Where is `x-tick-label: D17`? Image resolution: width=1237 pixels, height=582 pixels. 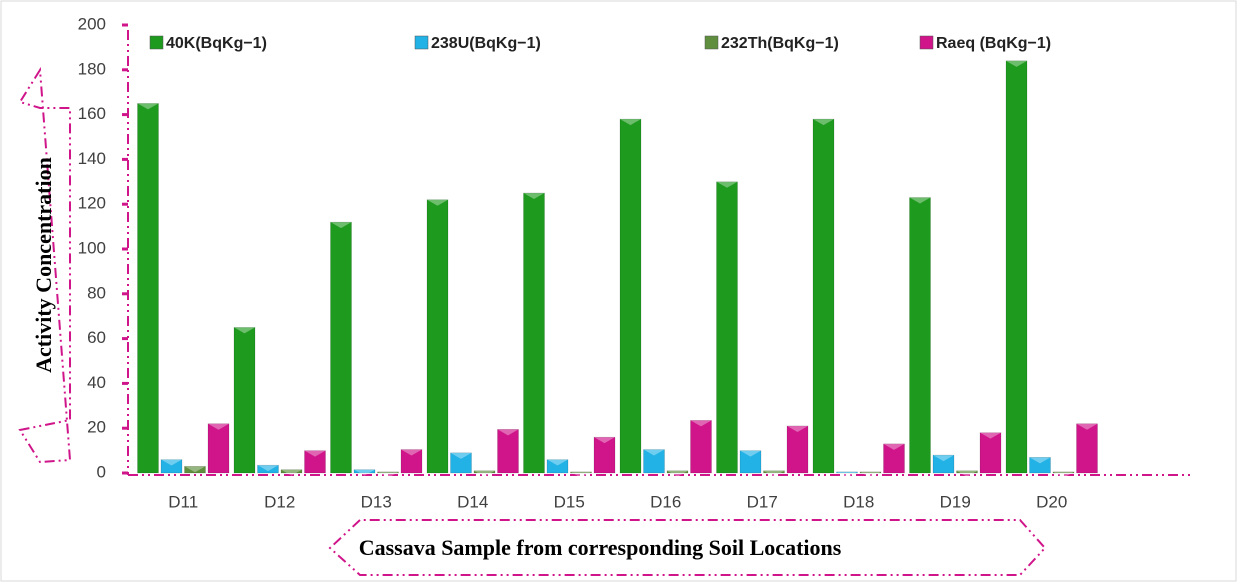 x-tick-label: D17 is located at coordinates (762, 501).